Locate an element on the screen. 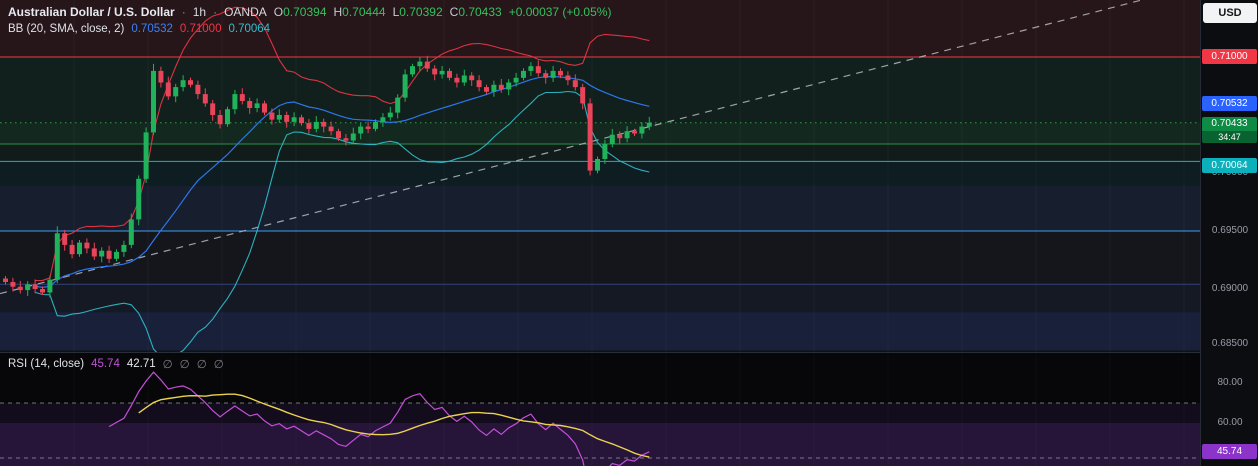 This screenshot has height=466, width=1258. rsi-label-text: 45.74 is located at coordinates (1229, 451).